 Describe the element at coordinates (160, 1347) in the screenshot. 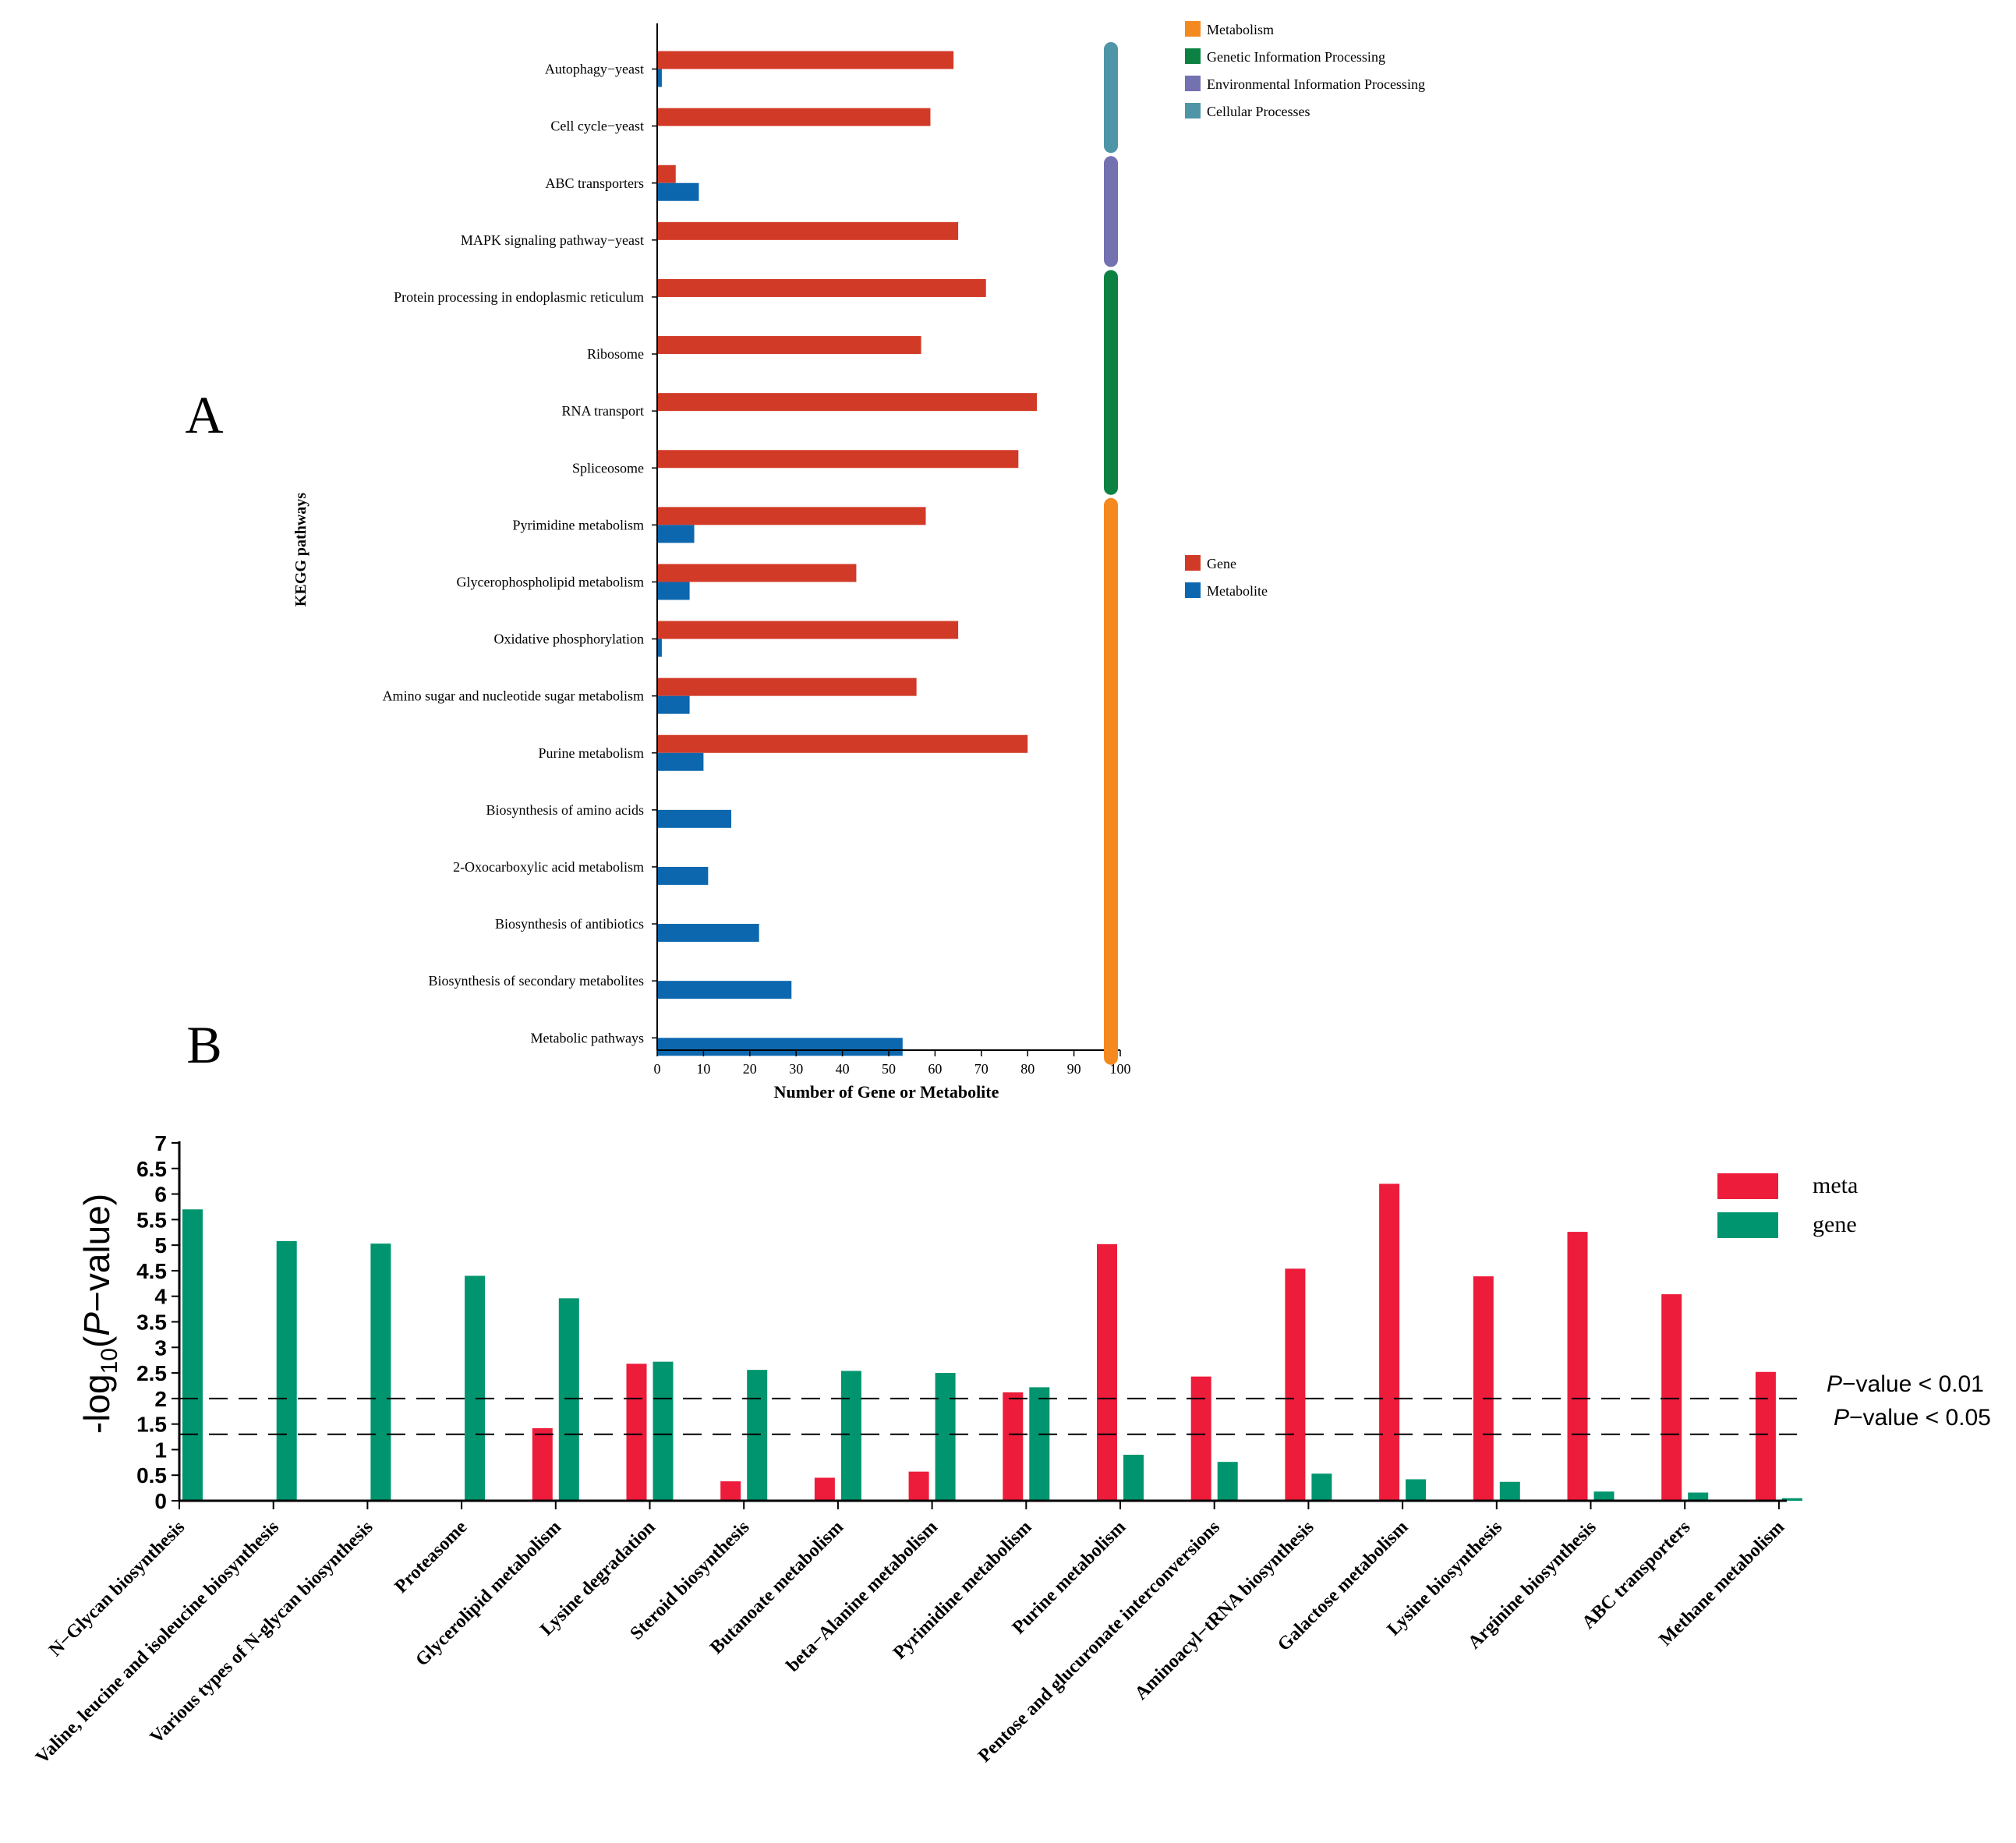

I see `y-tick-label: 3` at that location.